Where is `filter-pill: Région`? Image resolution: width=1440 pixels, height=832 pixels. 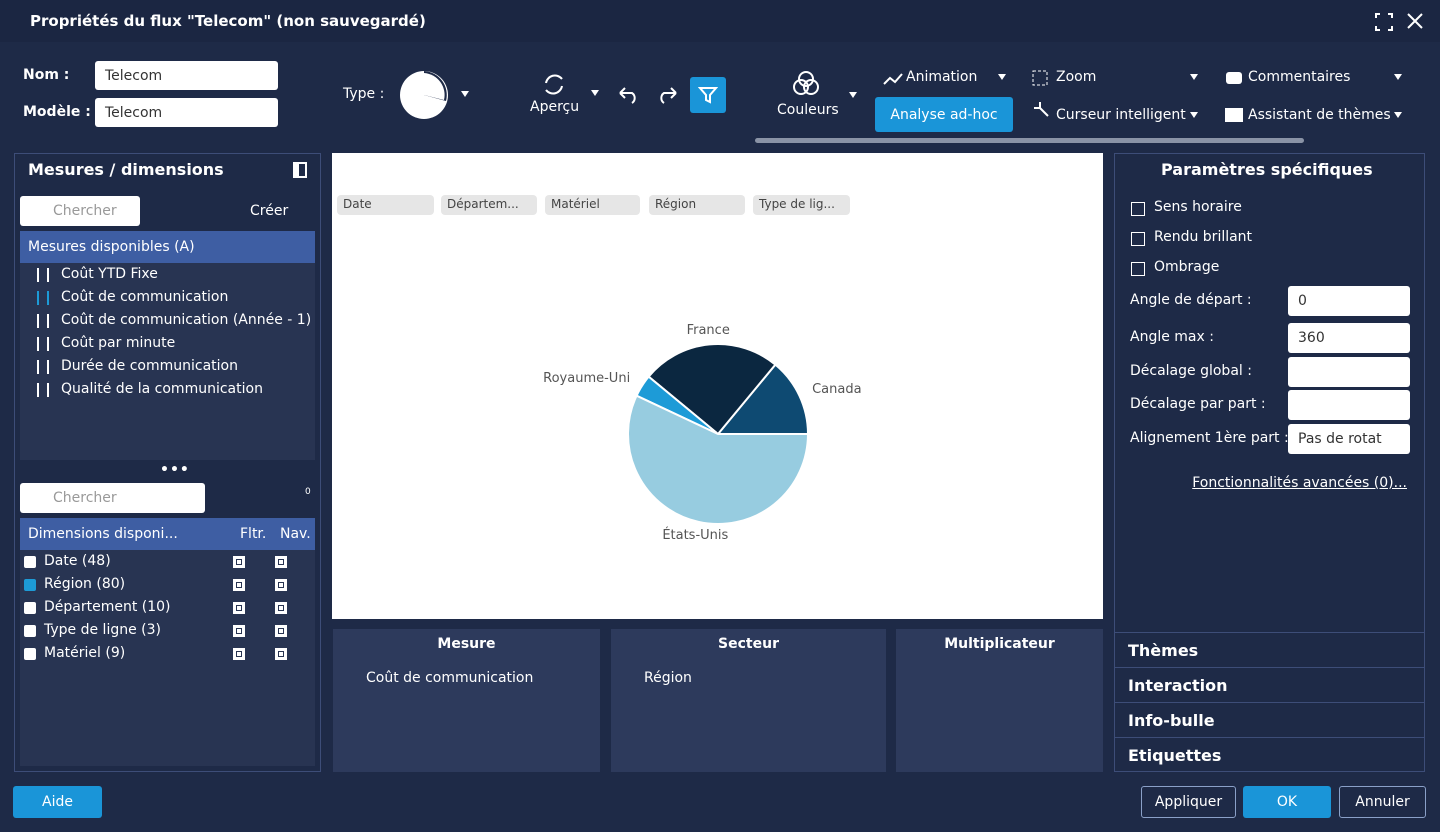 filter-pill: Région is located at coordinates (697, 205).